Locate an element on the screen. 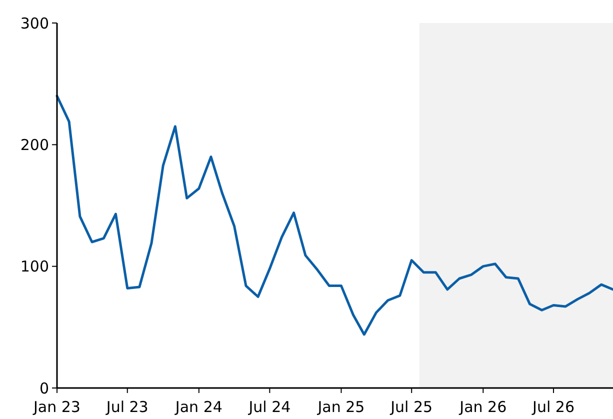 This screenshot has height=419, width=613. y-tick-label: 100 is located at coordinates (34, 267).